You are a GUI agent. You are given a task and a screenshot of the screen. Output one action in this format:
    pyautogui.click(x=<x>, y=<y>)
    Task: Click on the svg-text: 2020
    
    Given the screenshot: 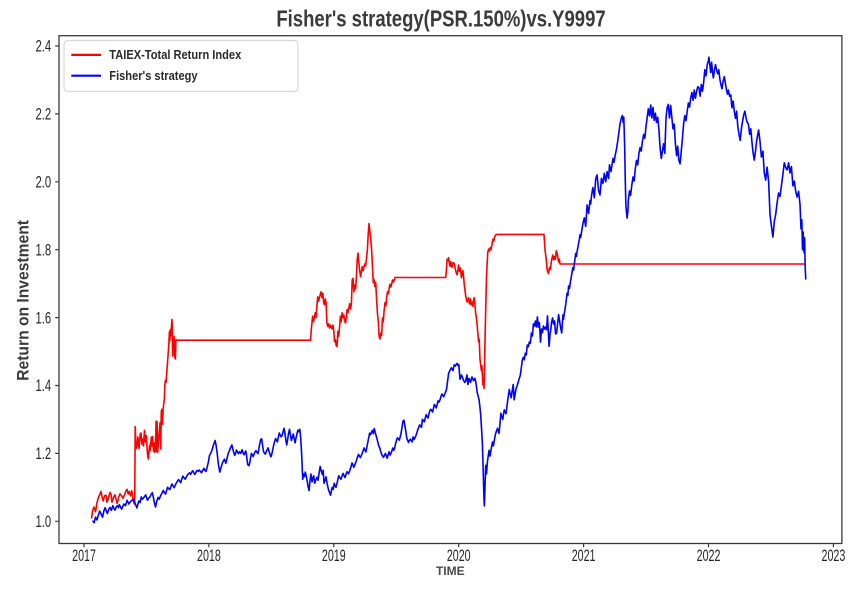 What is the action you would take?
    pyautogui.click(x=459, y=555)
    